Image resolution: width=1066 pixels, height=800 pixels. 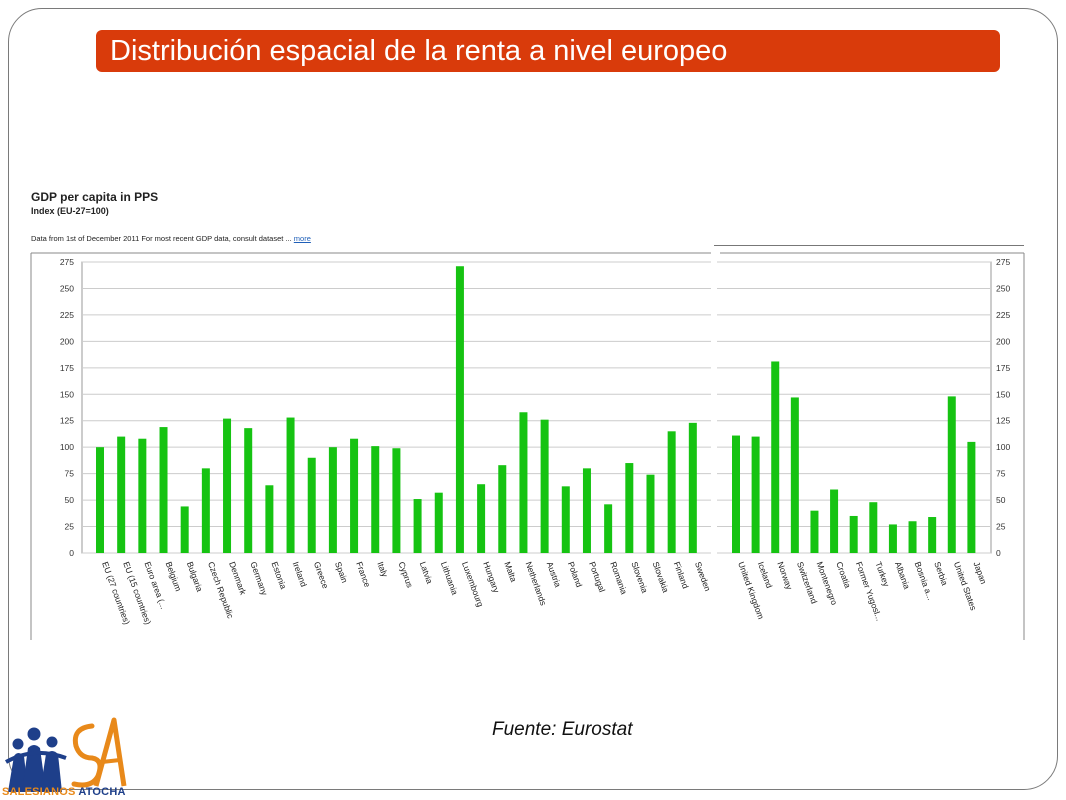 What do you see at coordinates (536, 583) in the screenshot?
I see `x-tick-label: Netherlands` at bounding box center [536, 583].